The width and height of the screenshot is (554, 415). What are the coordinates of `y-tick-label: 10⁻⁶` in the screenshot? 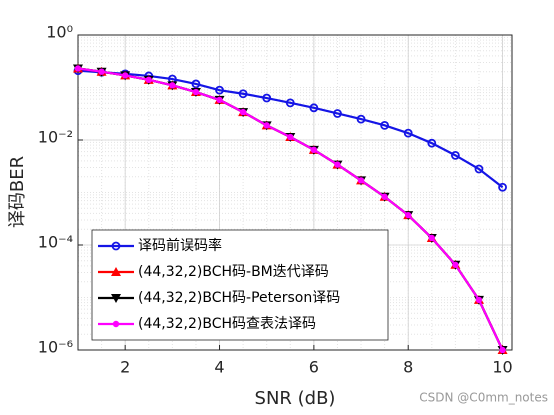 It's located at (55, 347).